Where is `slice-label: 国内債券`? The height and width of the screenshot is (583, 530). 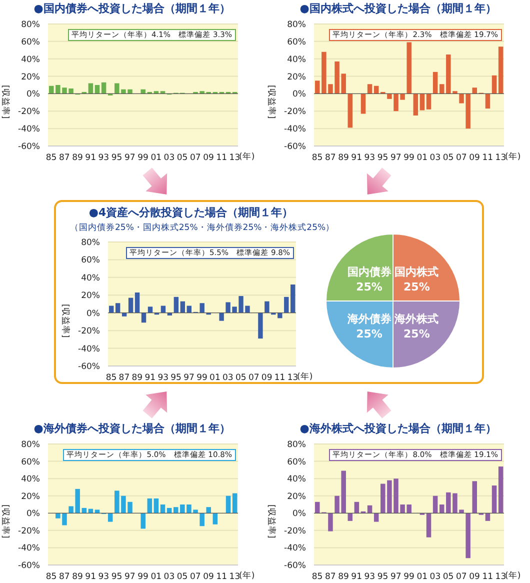 slice-label: 国内債券 is located at coordinates (369, 271).